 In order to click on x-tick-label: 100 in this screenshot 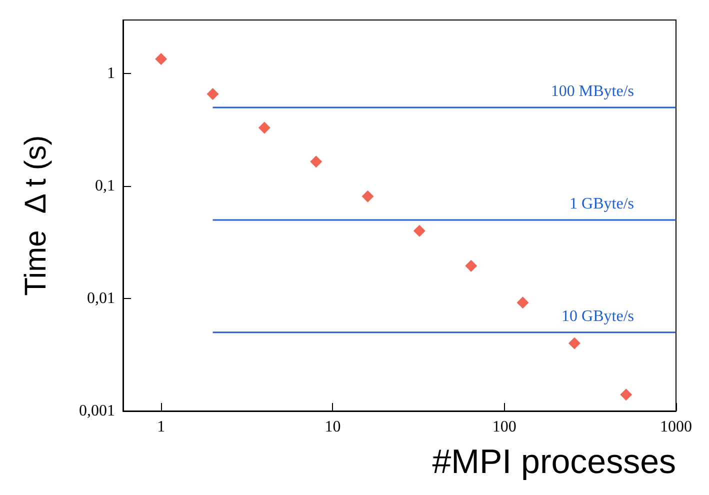, I will do `click(504, 427)`.